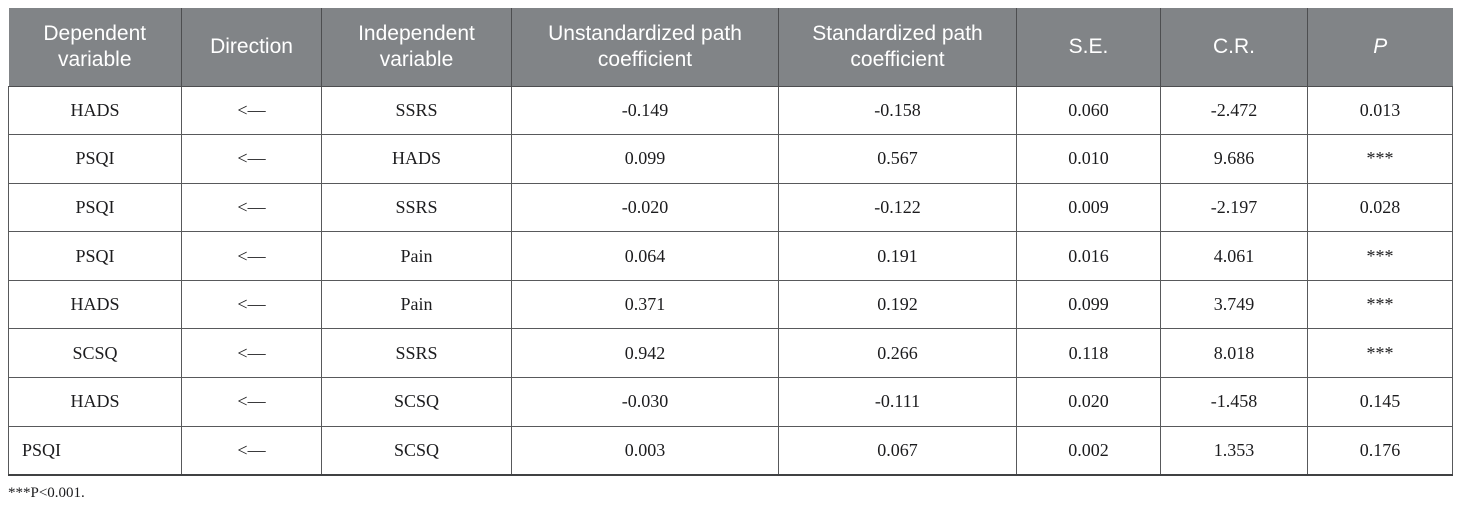 The height and width of the screenshot is (507, 1460). What do you see at coordinates (1234, 353) in the screenshot?
I see `table-cell: 8.018` at bounding box center [1234, 353].